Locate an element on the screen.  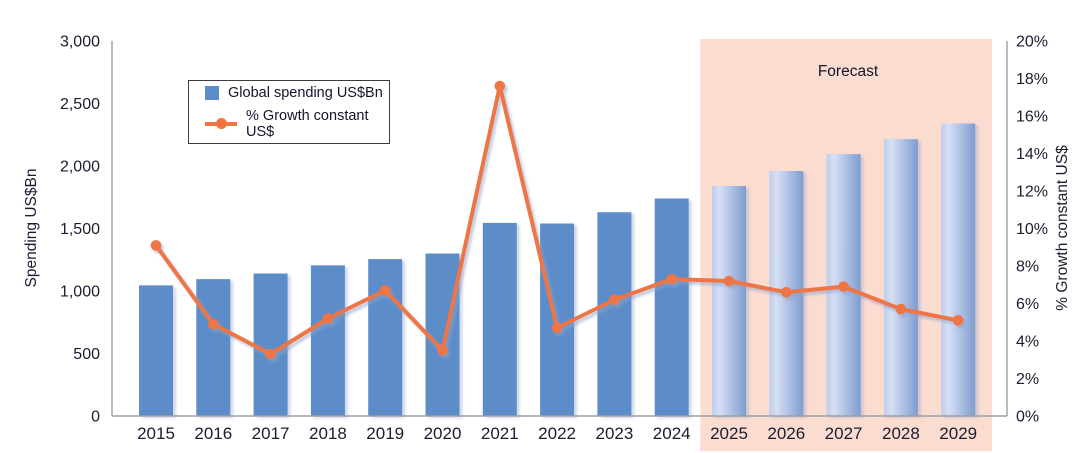
growth-point-2020 is located at coordinates (442, 350).